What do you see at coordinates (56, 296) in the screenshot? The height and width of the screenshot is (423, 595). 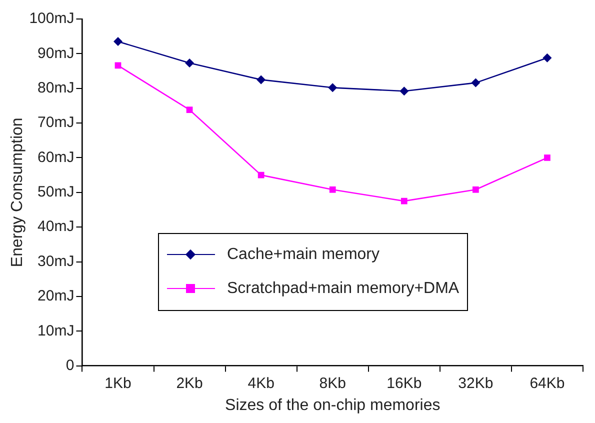 I see `y-tick-label: 20mJ` at bounding box center [56, 296].